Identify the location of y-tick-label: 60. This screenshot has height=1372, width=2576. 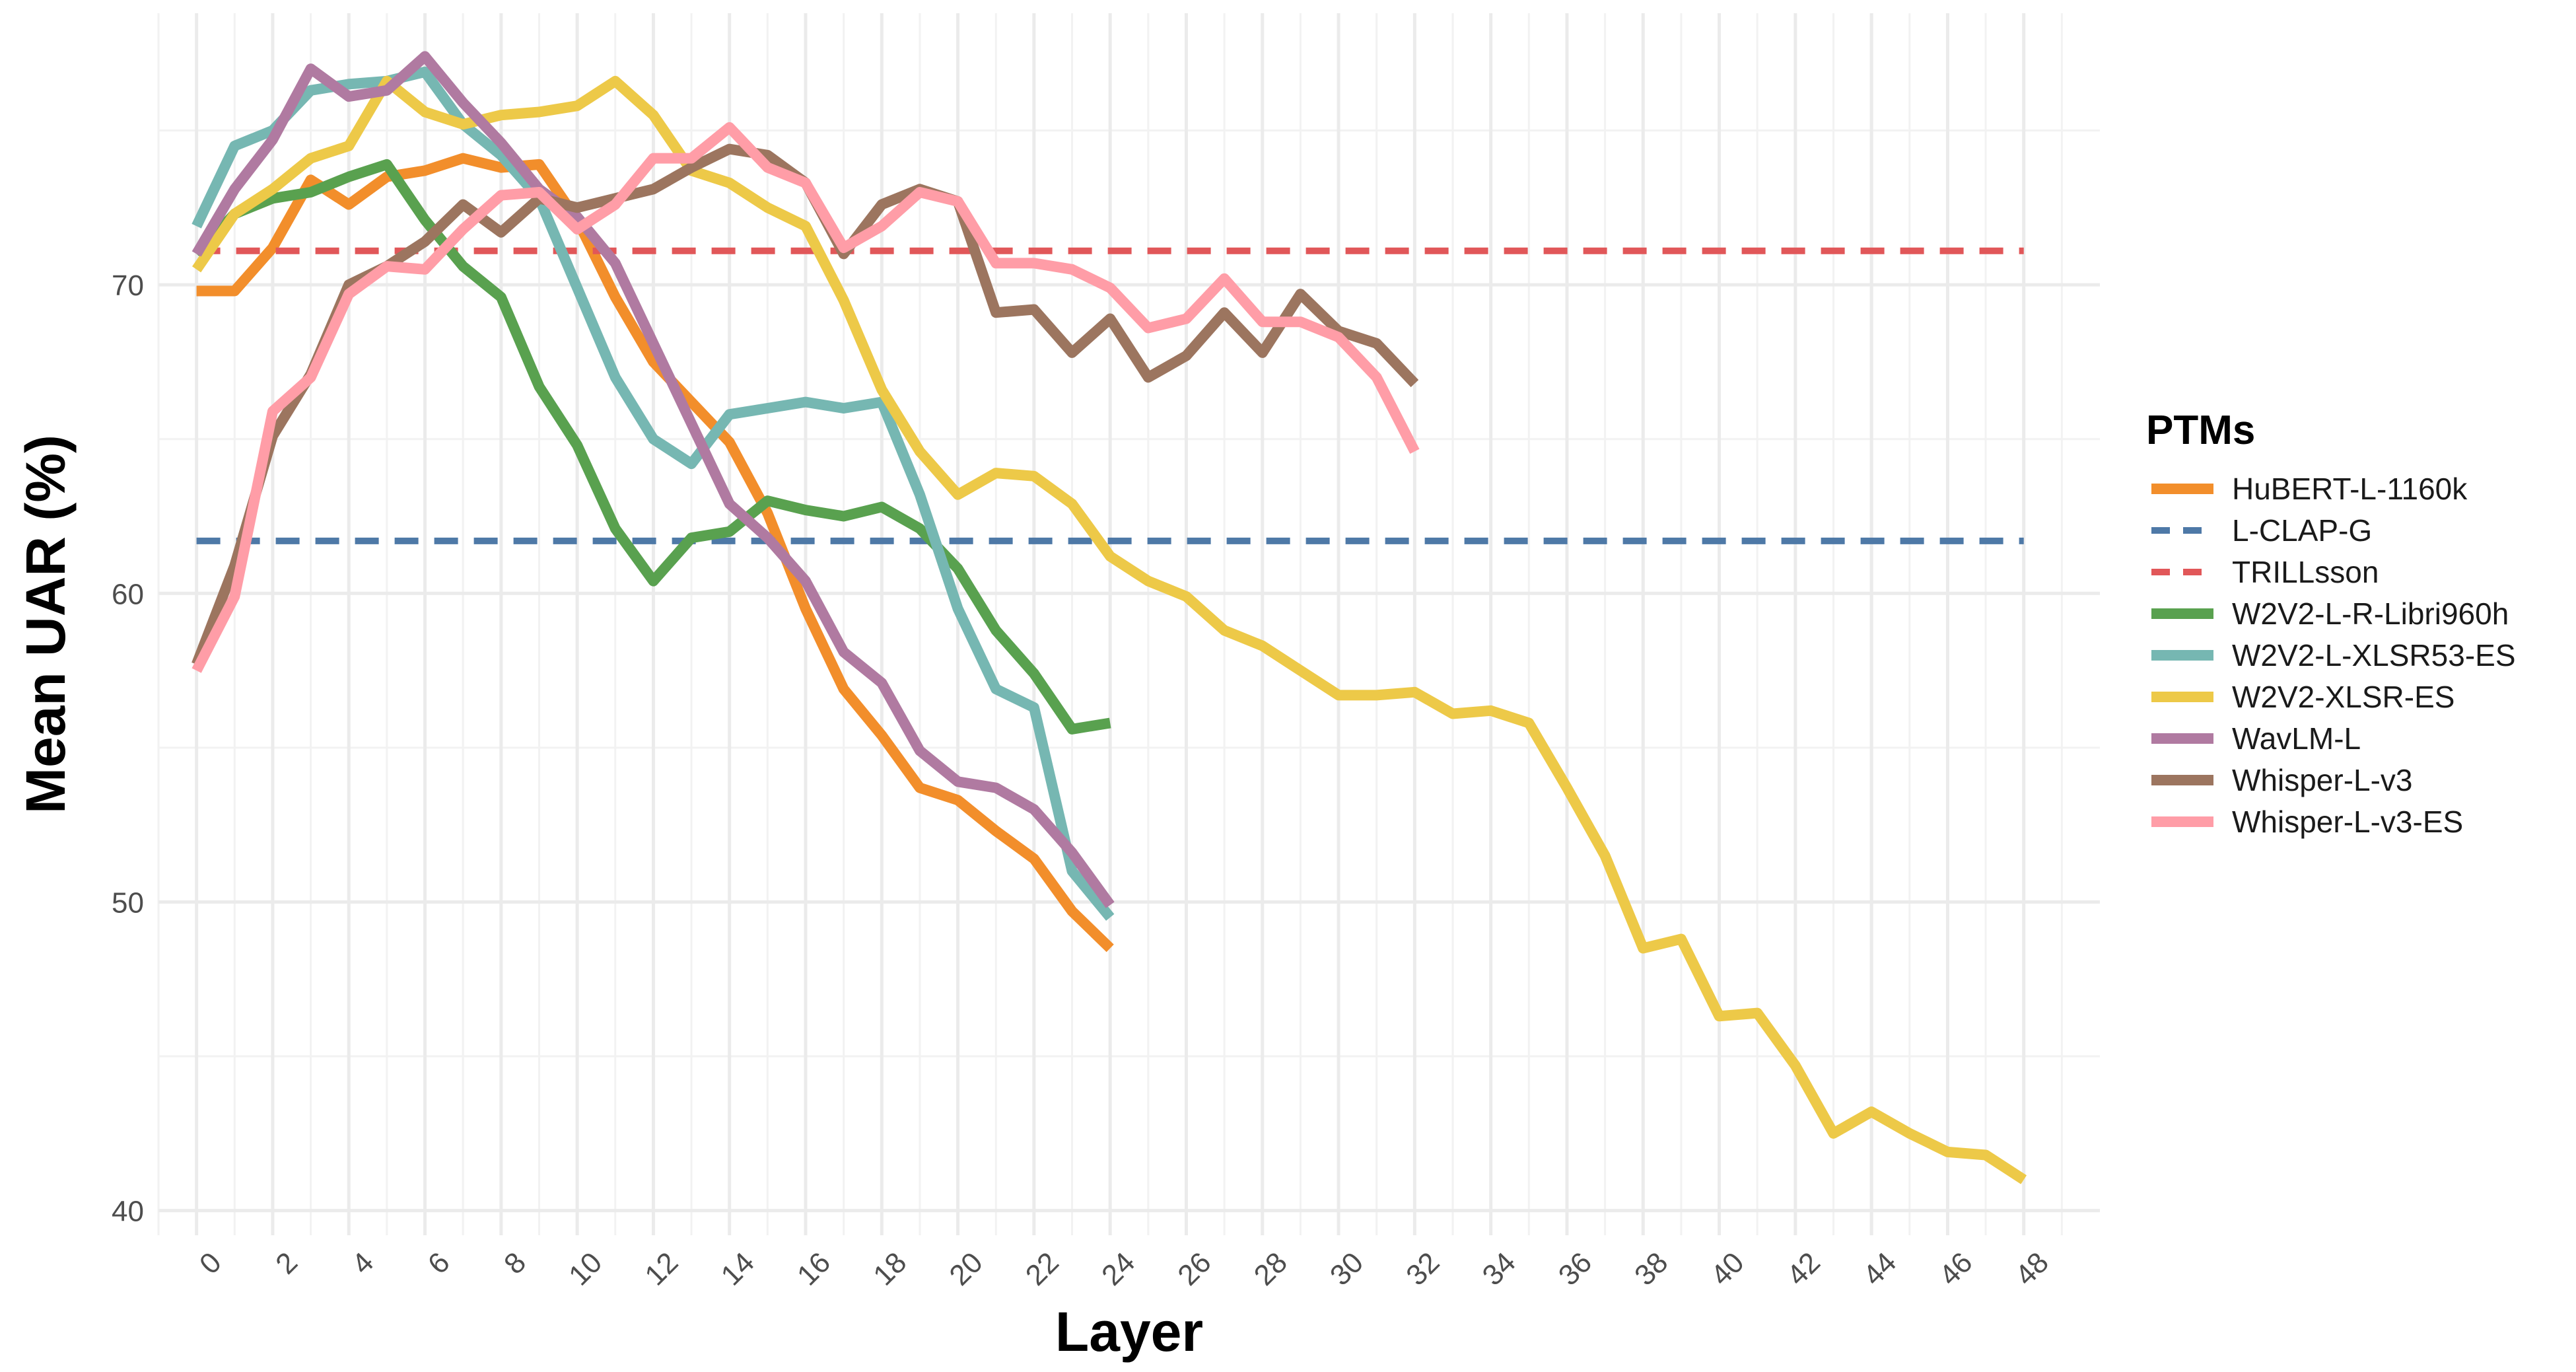
(128, 594).